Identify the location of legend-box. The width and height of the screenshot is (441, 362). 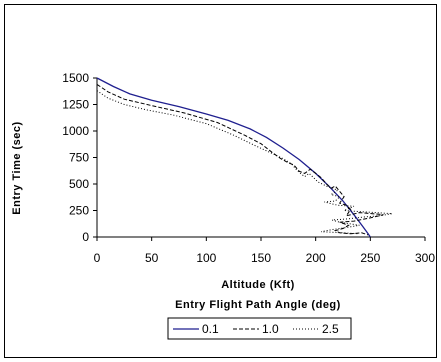
(259, 328).